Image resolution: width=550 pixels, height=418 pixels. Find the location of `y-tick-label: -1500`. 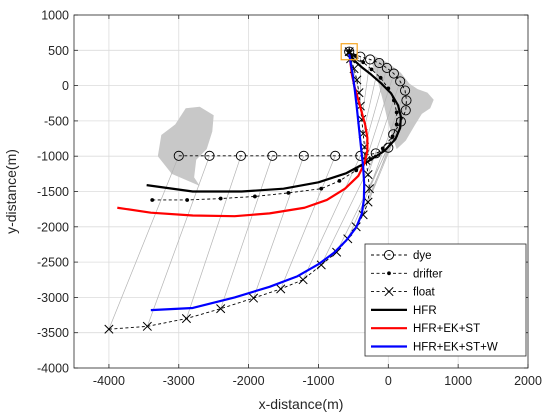

y-tick-label: -1500 is located at coordinates (53, 192).